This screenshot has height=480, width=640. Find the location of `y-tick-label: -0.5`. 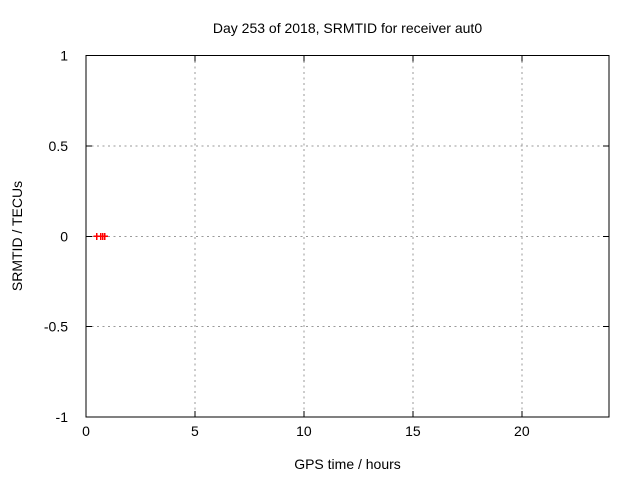

y-tick-label: -0.5 is located at coordinates (56, 327).